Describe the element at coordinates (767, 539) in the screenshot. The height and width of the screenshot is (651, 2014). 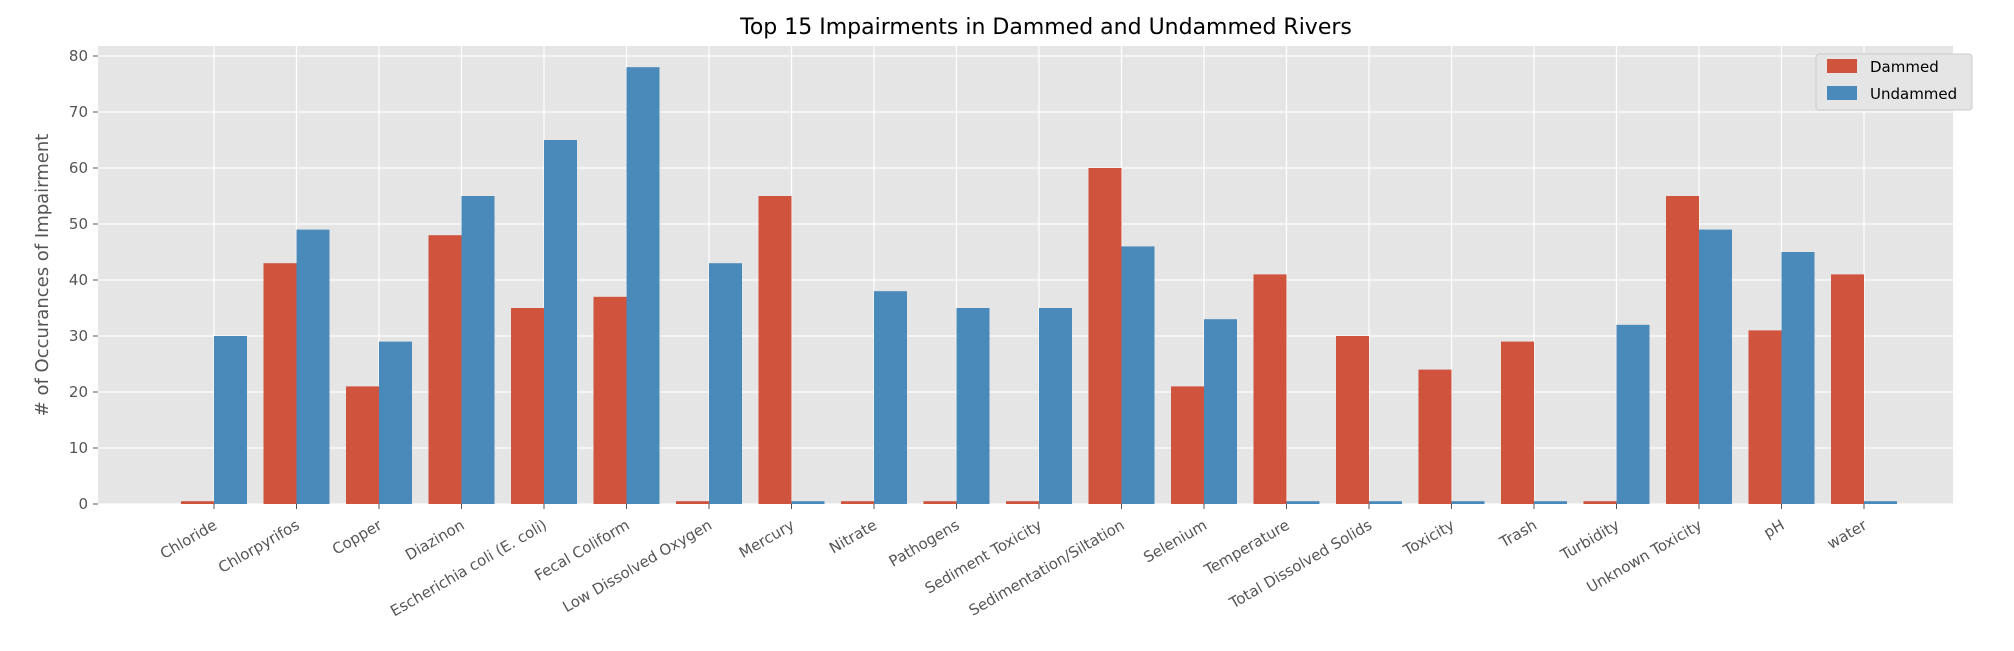
I see `x-tick-label: Mercury` at that location.